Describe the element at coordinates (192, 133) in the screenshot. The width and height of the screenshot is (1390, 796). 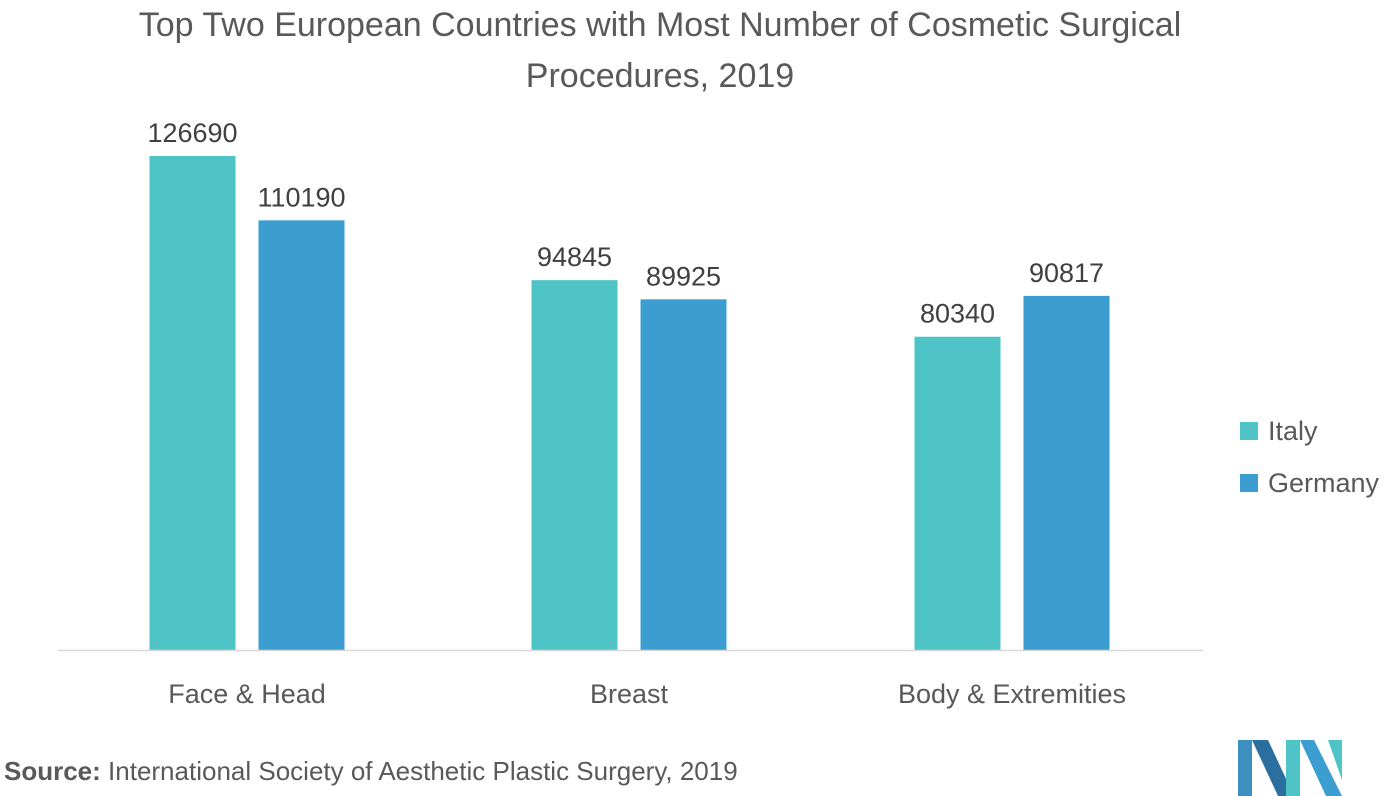
I see `data-label-italy-0: 126690` at that location.